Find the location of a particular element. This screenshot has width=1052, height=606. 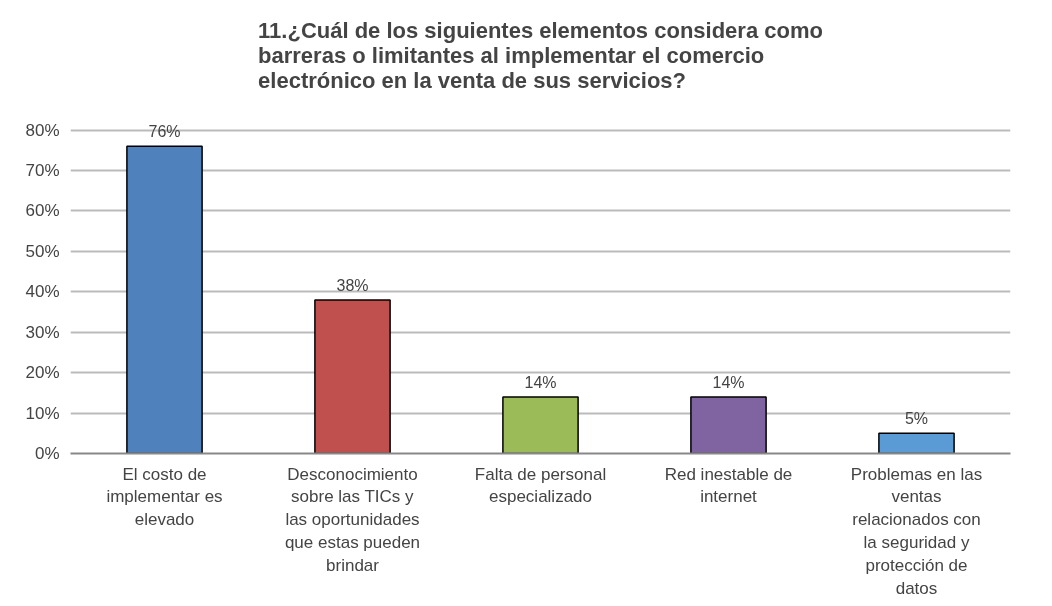

y-tick-label: 20% is located at coordinates (42, 373).